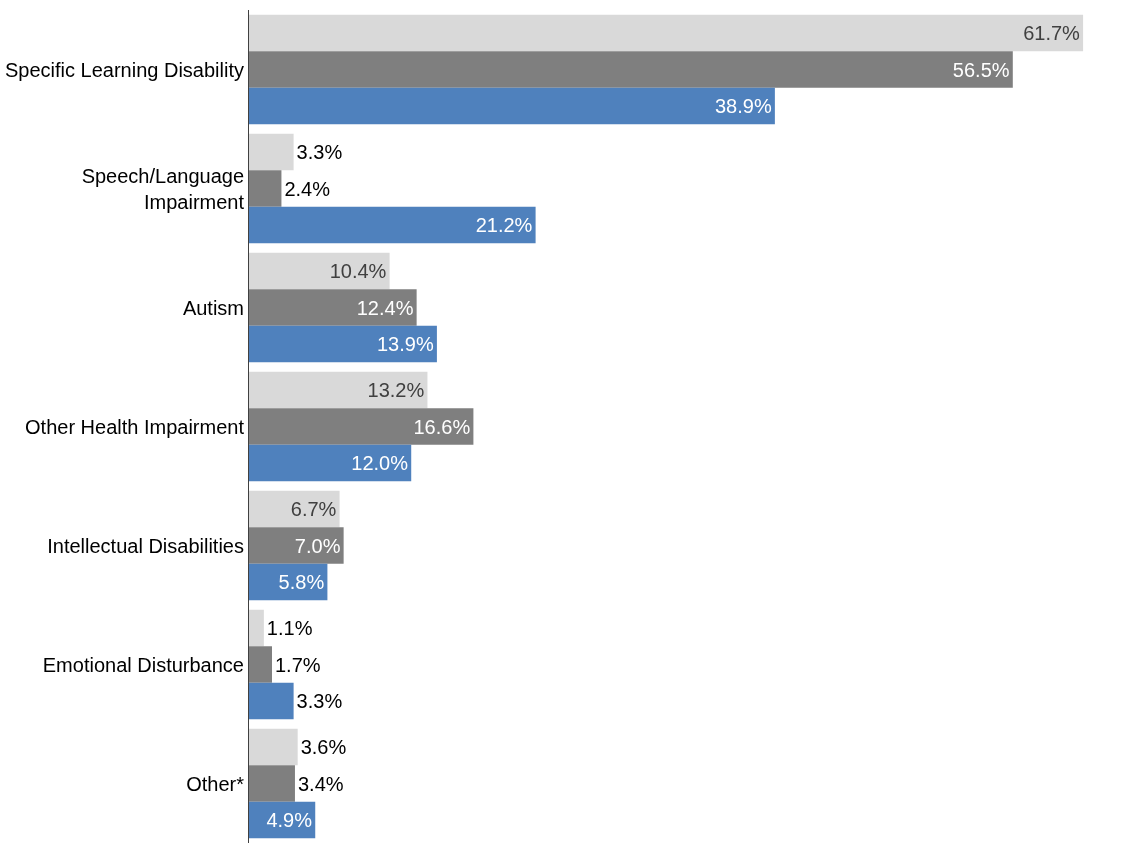 This screenshot has height=848, width=1137. I want to click on data-label: 38.9%, so click(743, 106).